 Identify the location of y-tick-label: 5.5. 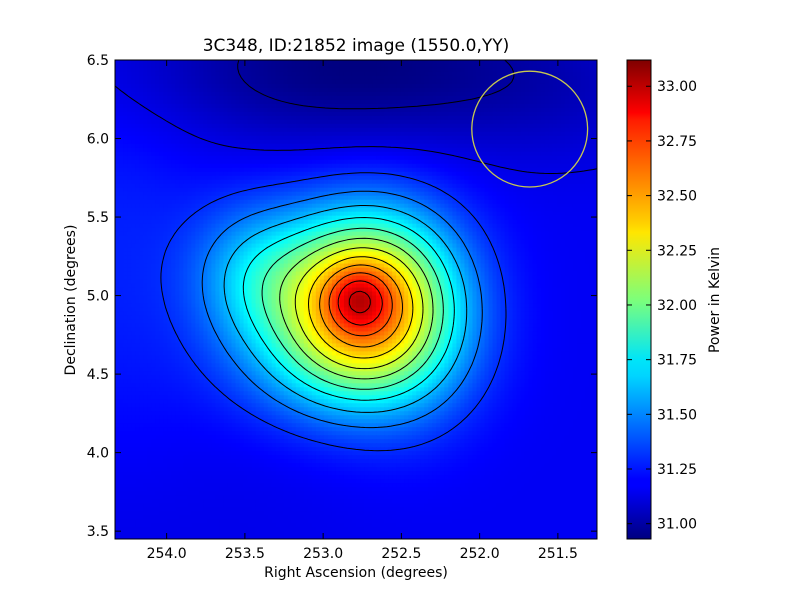
(98, 218).